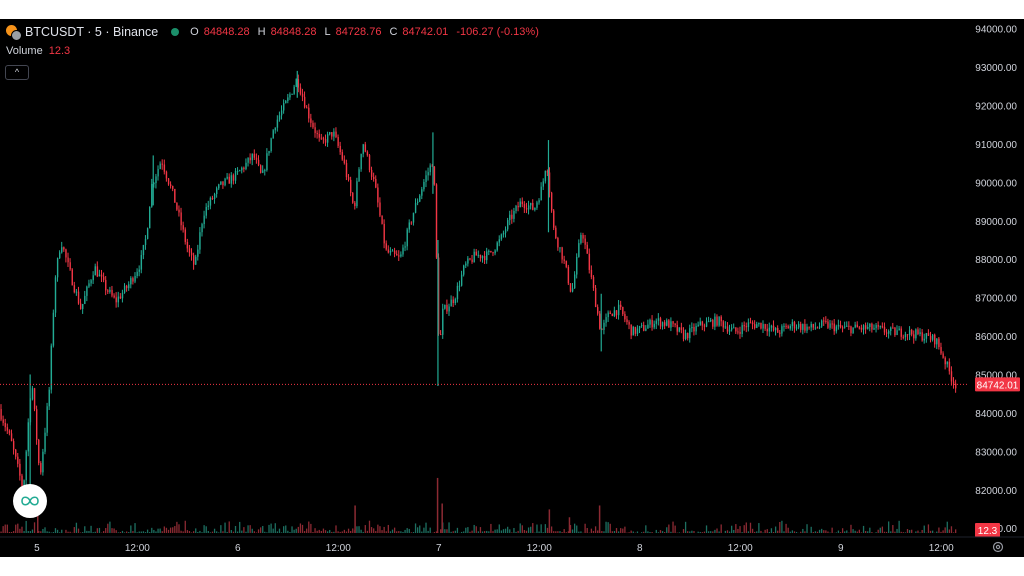 The width and height of the screenshot is (1024, 576). What do you see at coordinates (92, 32) in the screenshot?
I see `symbol-title: BTCUSDT · 5 · Binance` at bounding box center [92, 32].